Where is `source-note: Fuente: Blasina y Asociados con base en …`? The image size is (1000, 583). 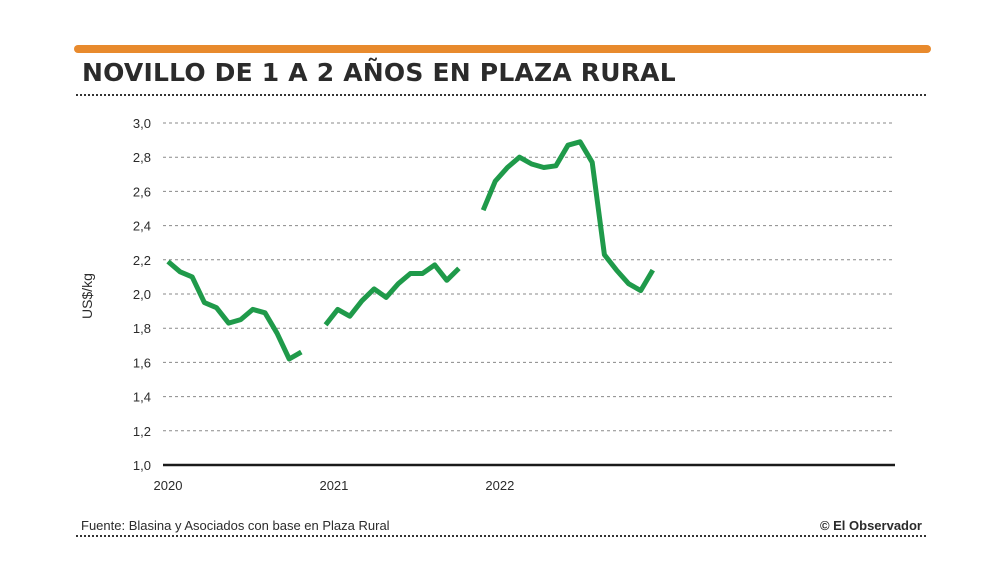
source-note: Fuente: Blasina y Asociados con base en … is located at coordinates (235, 525).